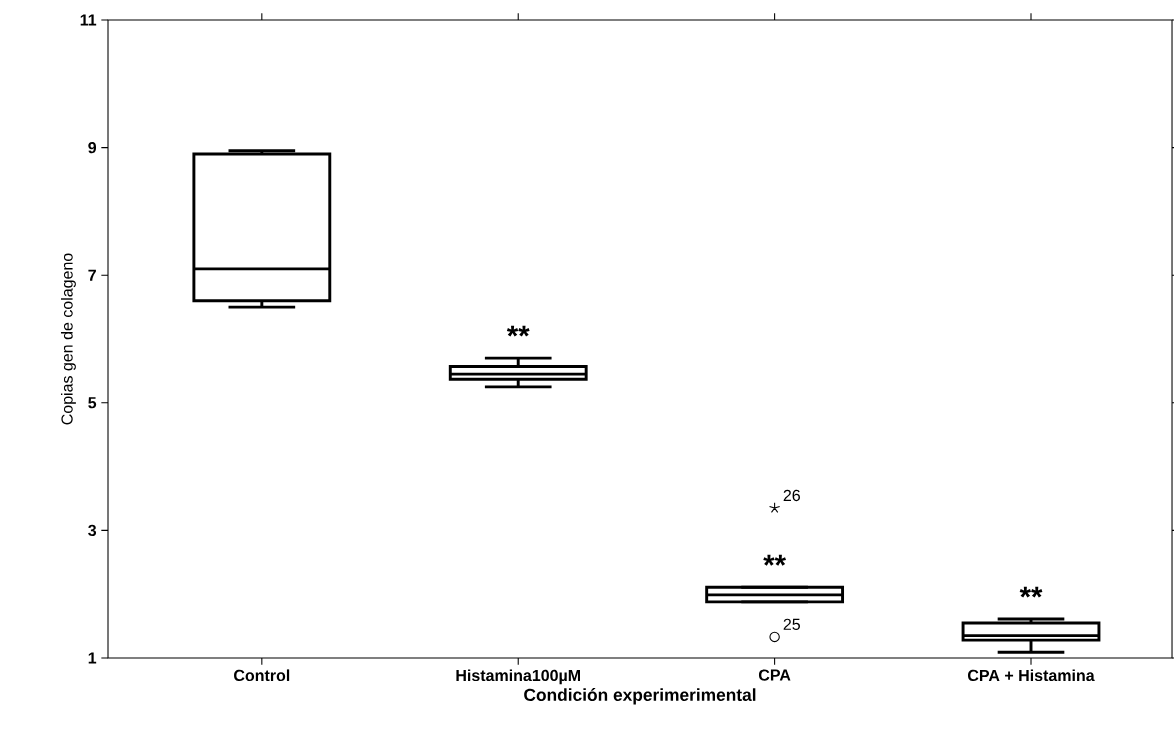 Image resolution: width=1174 pixels, height=739 pixels. Describe the element at coordinates (518, 677) in the screenshot. I see `x-tick-label: Histamina100µM` at that location.